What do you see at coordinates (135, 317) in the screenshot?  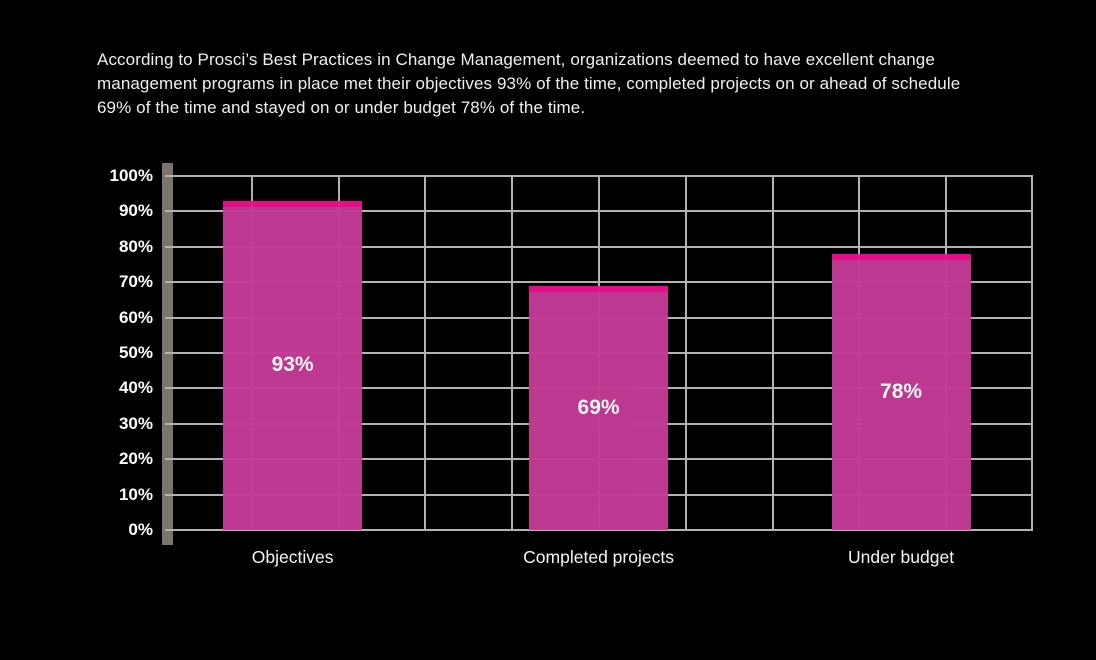 I see `y-axis-tick-label: 60%` at bounding box center [135, 317].